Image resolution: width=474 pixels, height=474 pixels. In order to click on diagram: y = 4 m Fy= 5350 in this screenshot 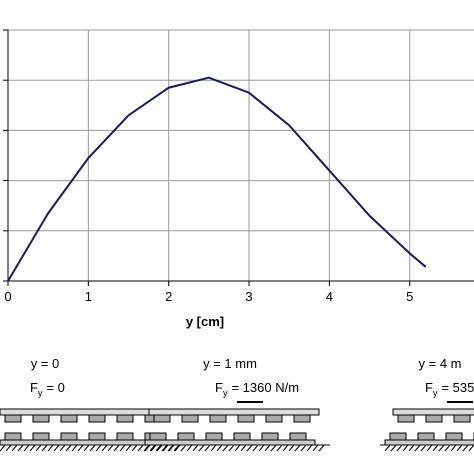, I will do `click(427, 404)`.